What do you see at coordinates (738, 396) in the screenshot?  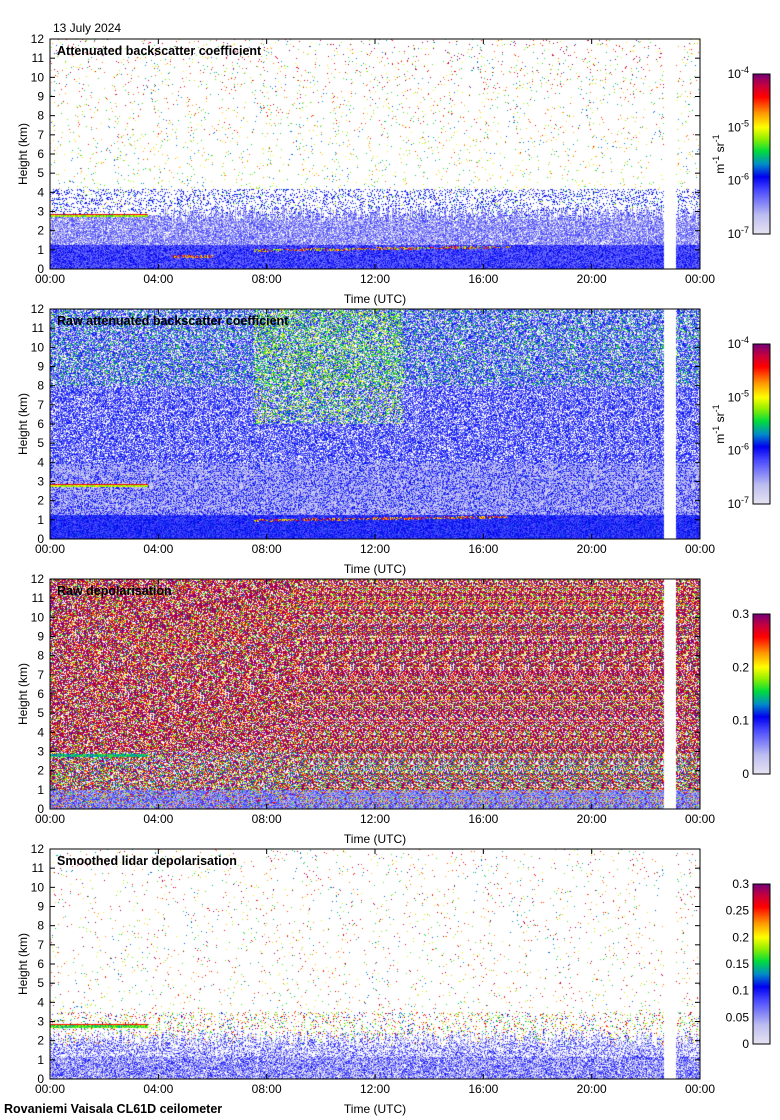 I see `colorbar-tick-label: 10⁻⁵` at bounding box center [738, 396].